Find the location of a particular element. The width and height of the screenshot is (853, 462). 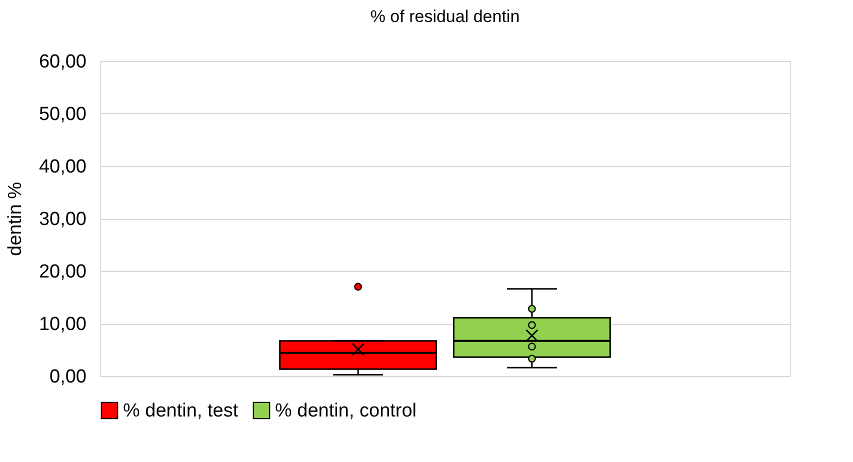

y-tick-label: 60,00 is located at coordinates (62, 62).